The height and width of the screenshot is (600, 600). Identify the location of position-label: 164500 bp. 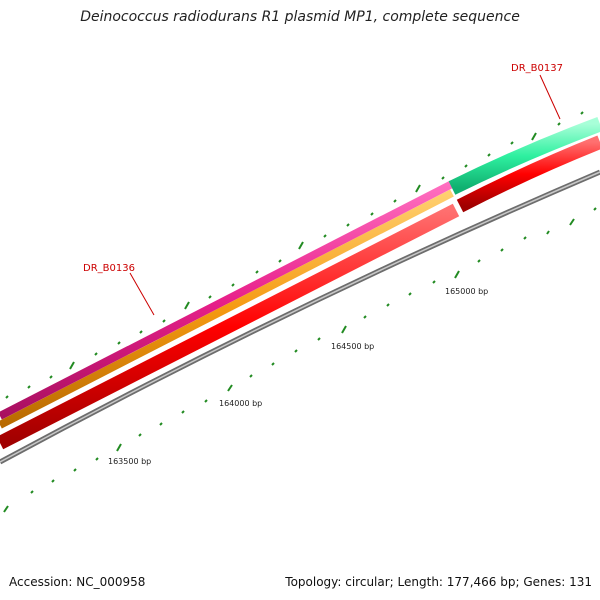
(352, 346).